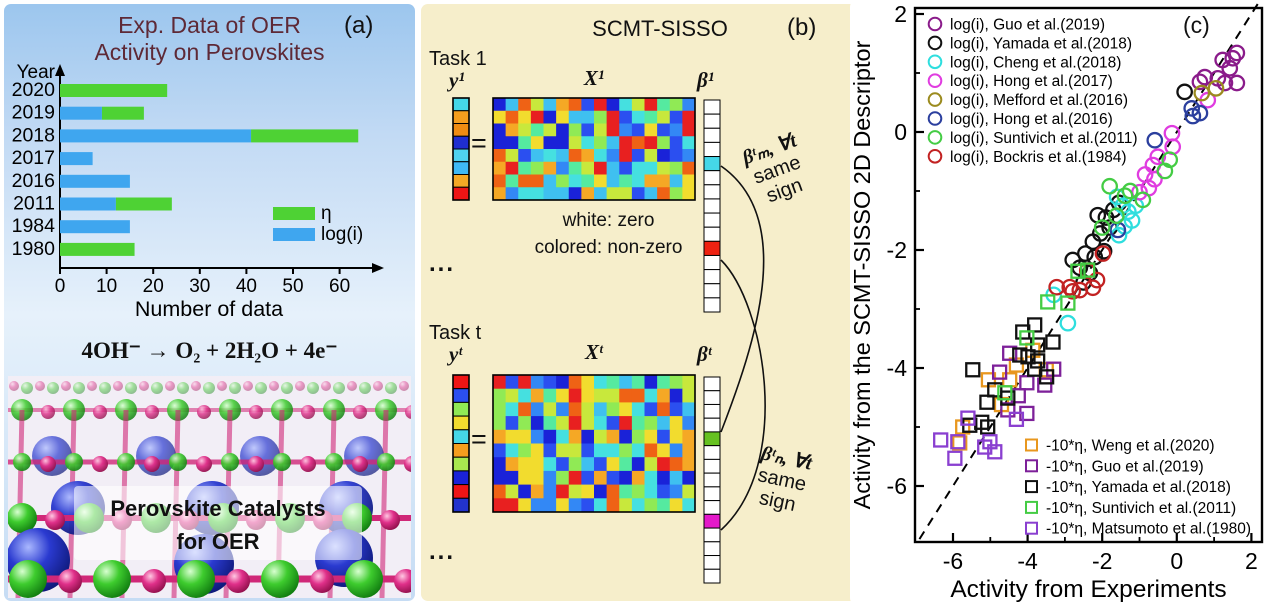 The height and width of the screenshot is (605, 1268). I want to click on legend-label: -10*η, Guo et al.(2019), so click(1125, 466).